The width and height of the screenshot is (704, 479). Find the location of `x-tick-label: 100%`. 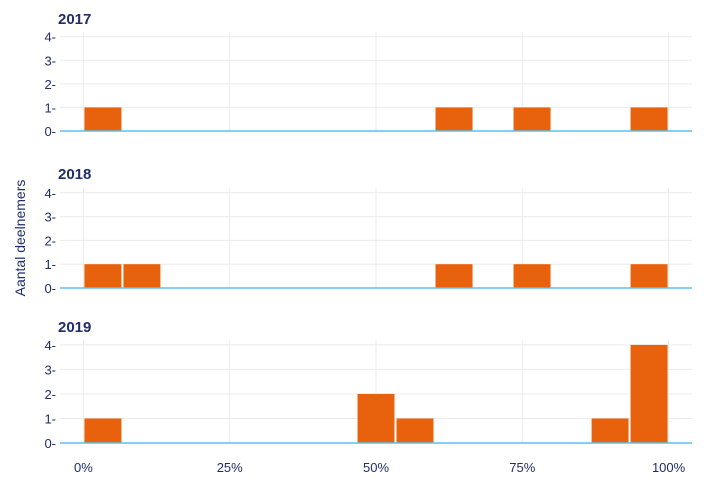

x-tick-label: 100% is located at coordinates (669, 467).